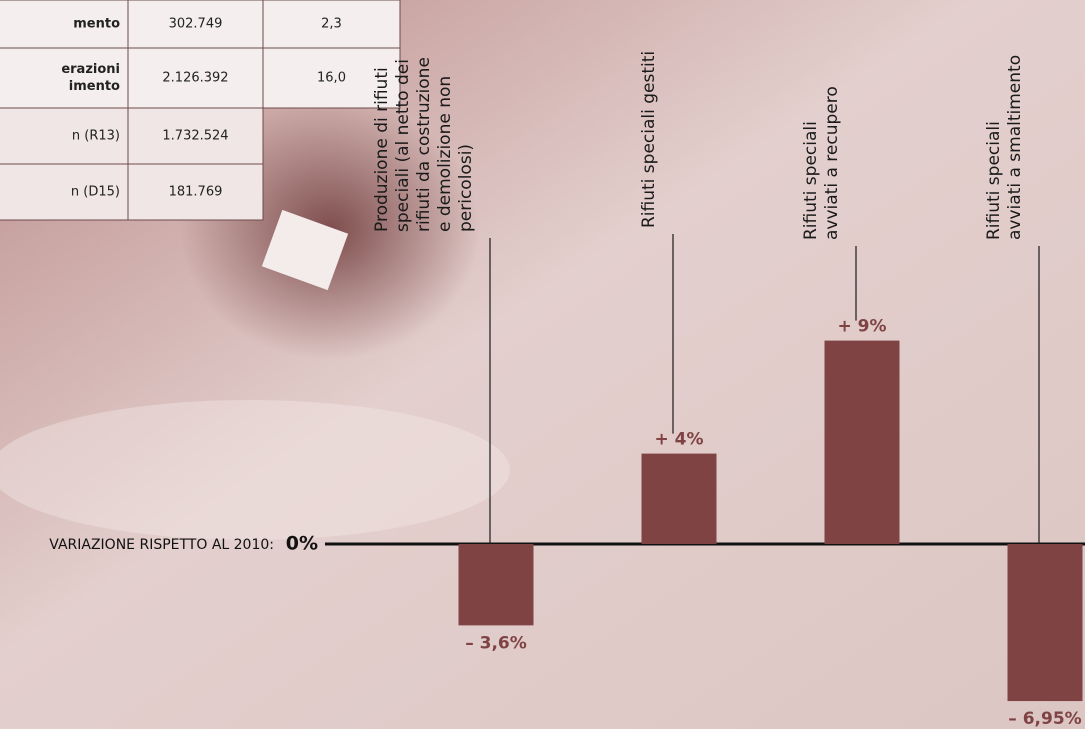 The image size is (1085, 729). What do you see at coordinates (466, 188) in the screenshot?
I see `category-label: pericolosi)` at bounding box center [466, 188].